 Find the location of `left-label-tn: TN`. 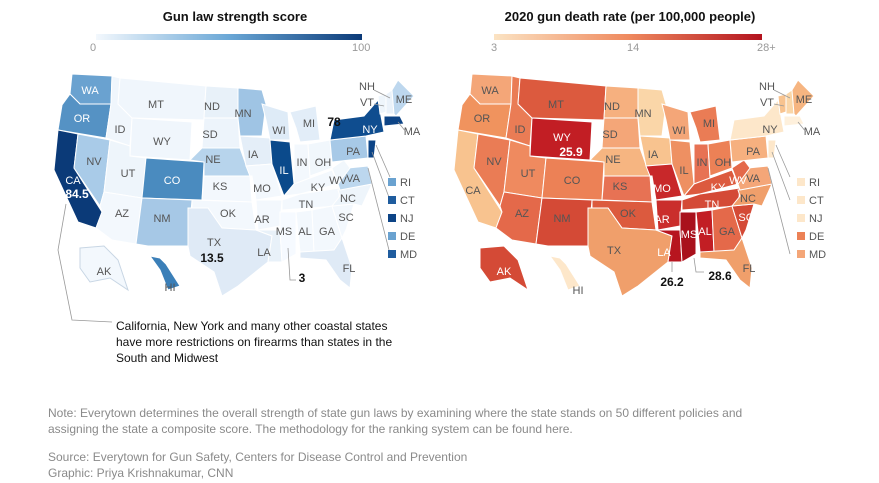

left-label-tn: TN is located at coordinates (306, 205).